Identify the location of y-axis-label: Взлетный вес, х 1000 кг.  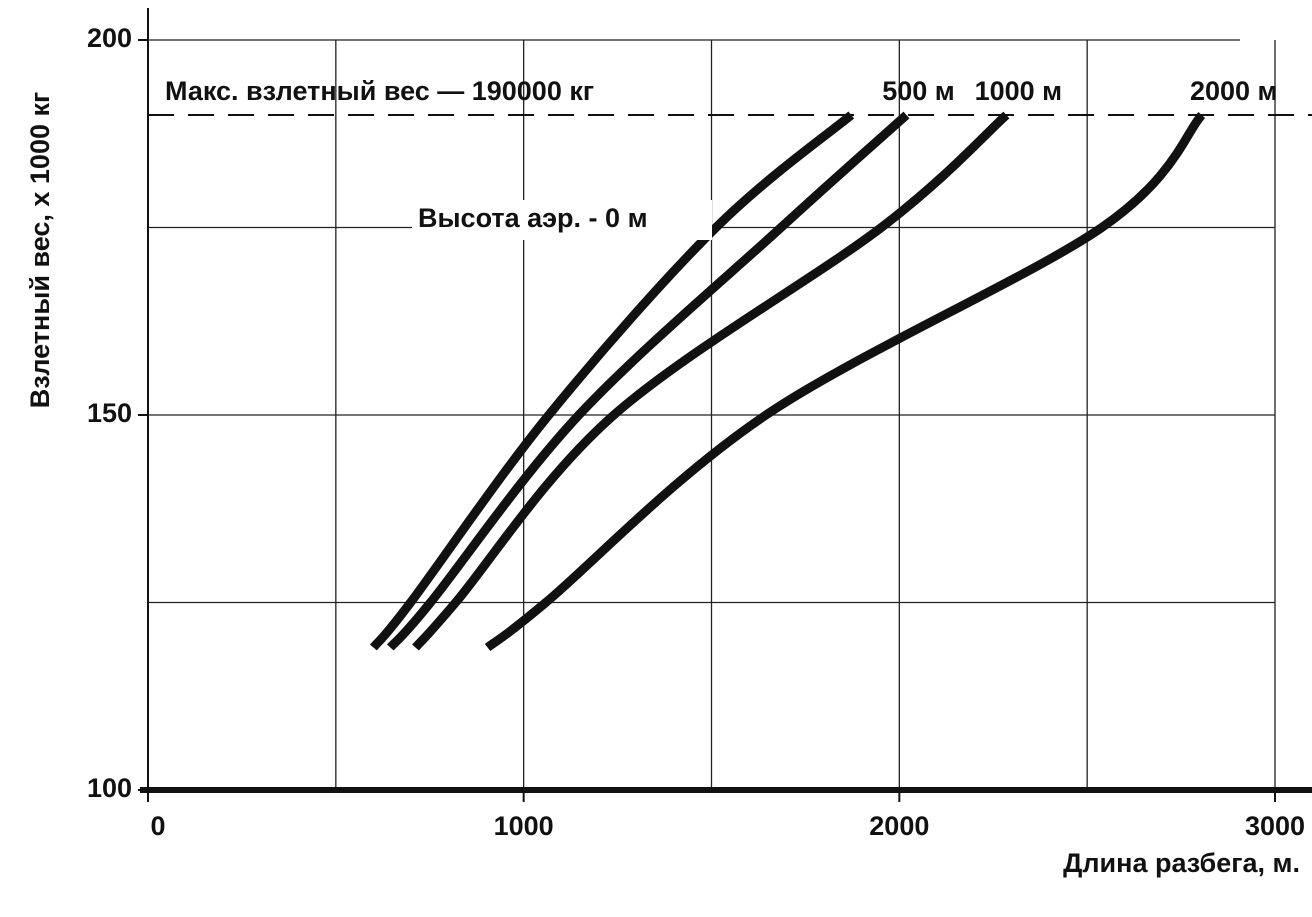
(40, 250).